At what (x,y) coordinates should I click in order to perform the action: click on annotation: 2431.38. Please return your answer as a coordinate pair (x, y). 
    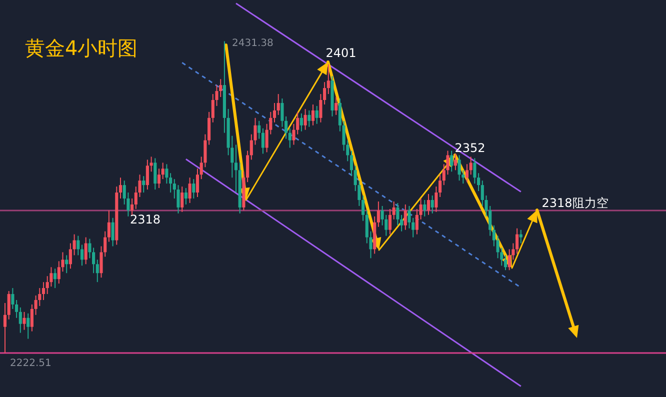
    Looking at the image, I should click on (253, 43).